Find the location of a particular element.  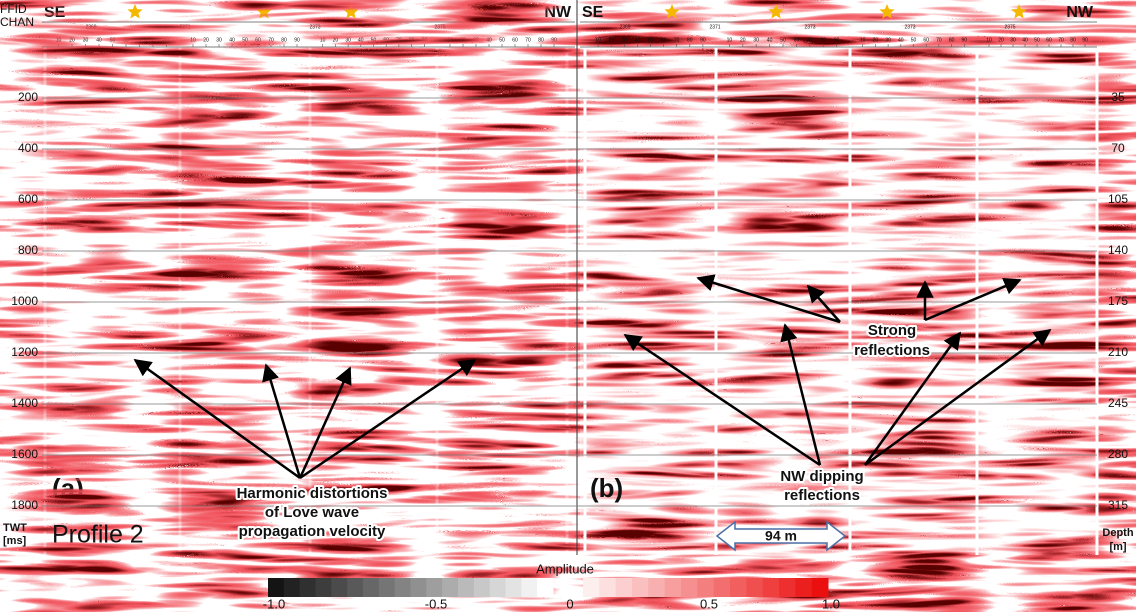

annotation-halo: of Love wave is located at coordinates (312, 512).